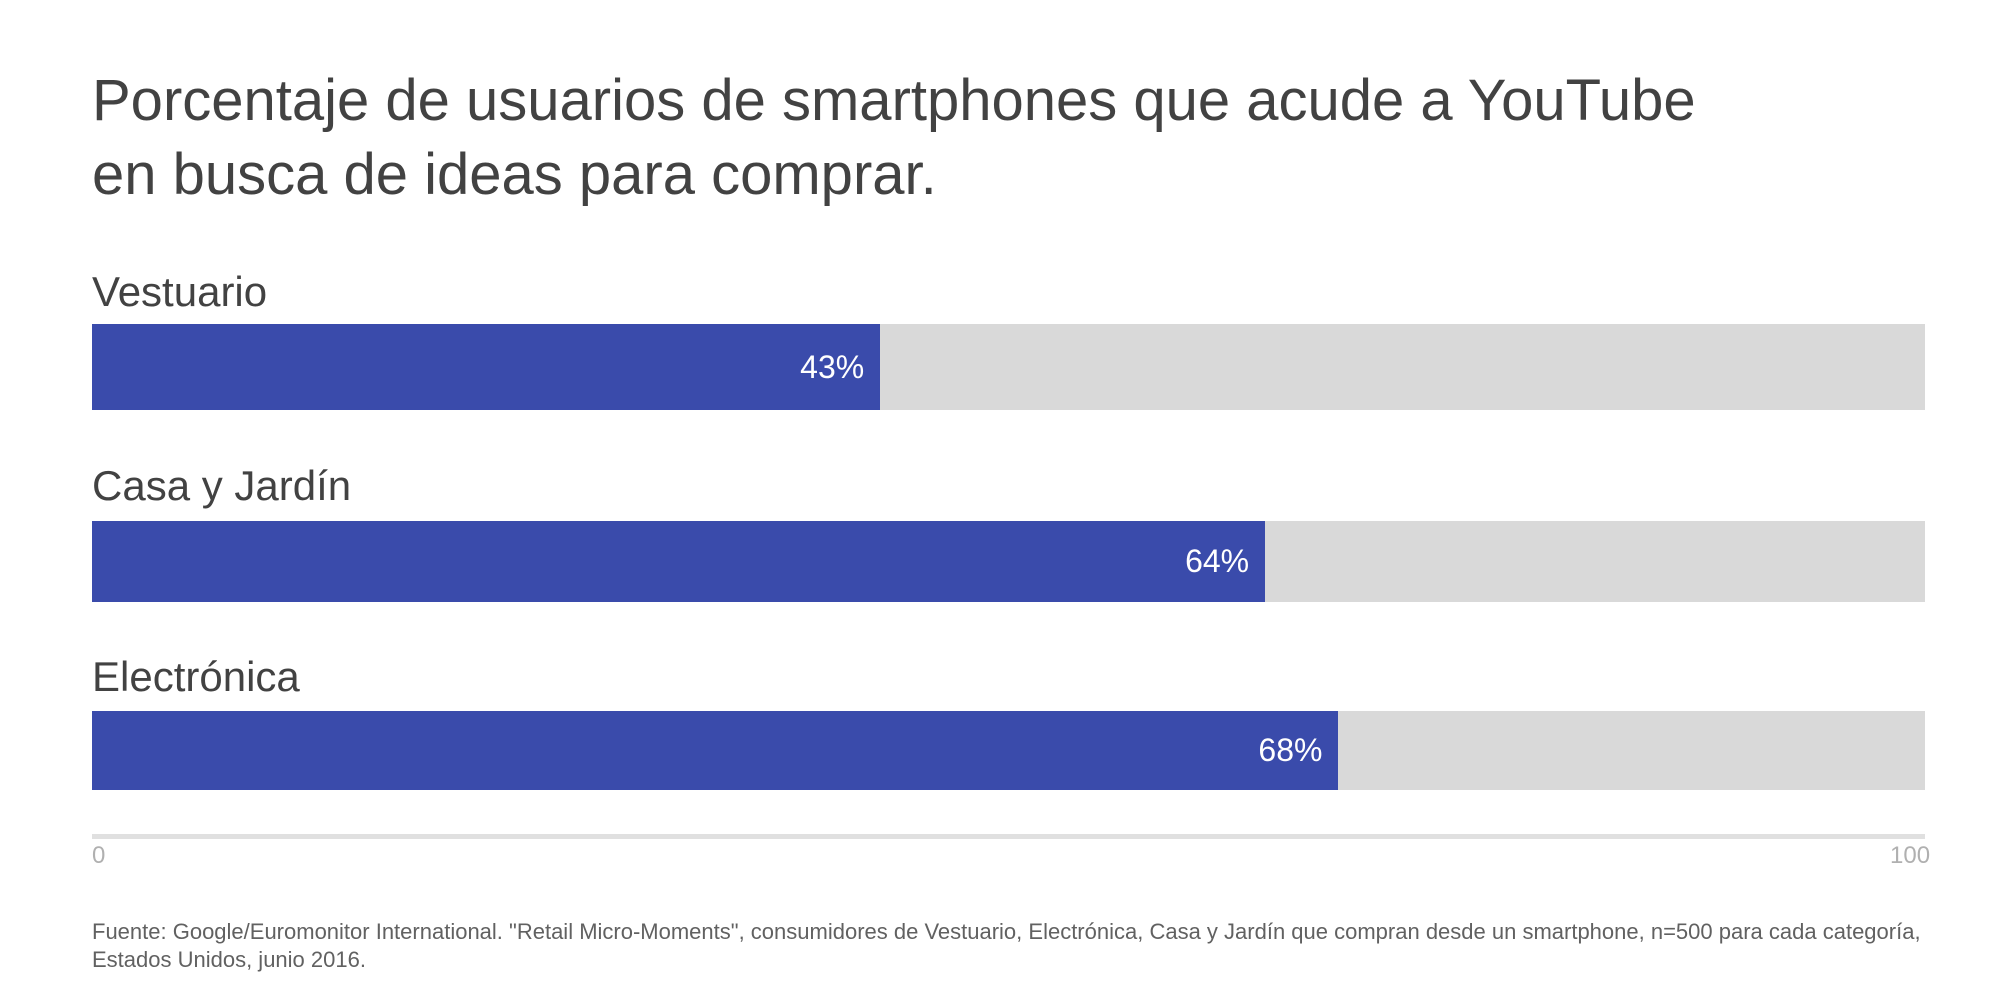 The image size is (2000, 1000). I want to click on source-footnote-line-2: Estados Unidos, junio 2016., so click(229, 959).